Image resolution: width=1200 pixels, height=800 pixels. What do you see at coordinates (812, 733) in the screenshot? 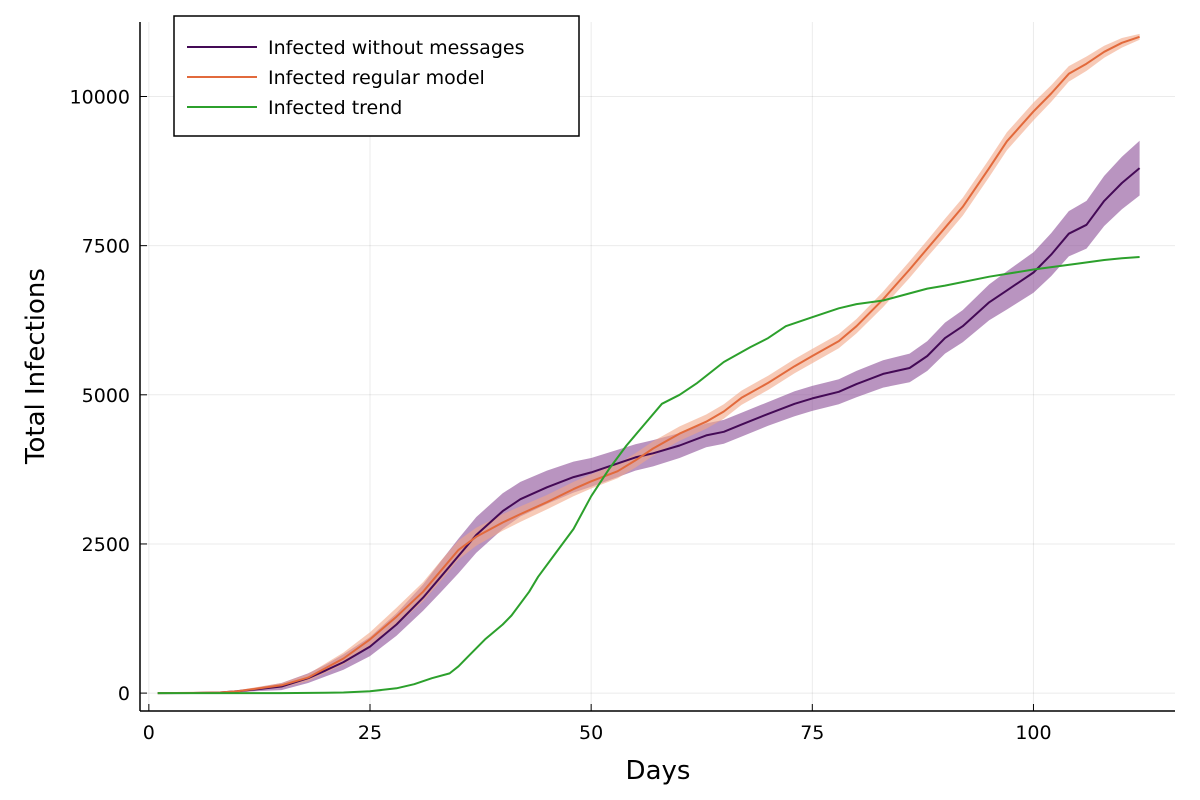
I see `x-tick-label: 75` at bounding box center [812, 733].